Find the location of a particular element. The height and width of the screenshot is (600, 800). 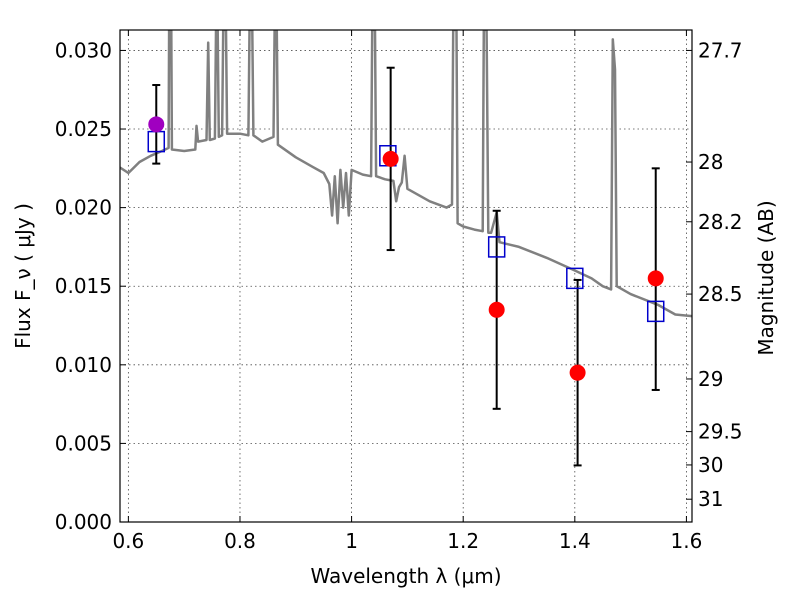

y-tick-label: 0.030 is located at coordinates (83, 50).